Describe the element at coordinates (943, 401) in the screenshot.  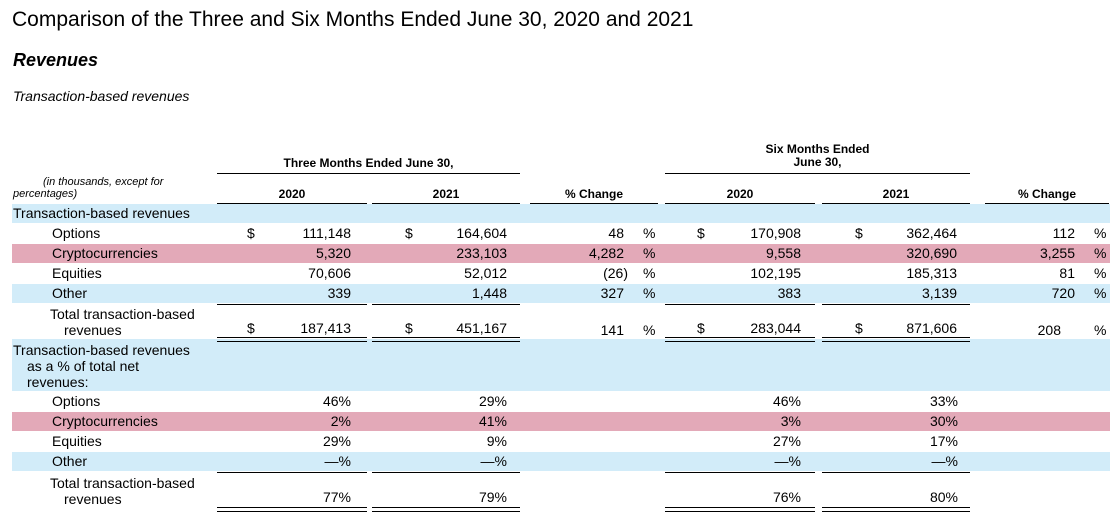
I see `value-cell: 33%` at that location.